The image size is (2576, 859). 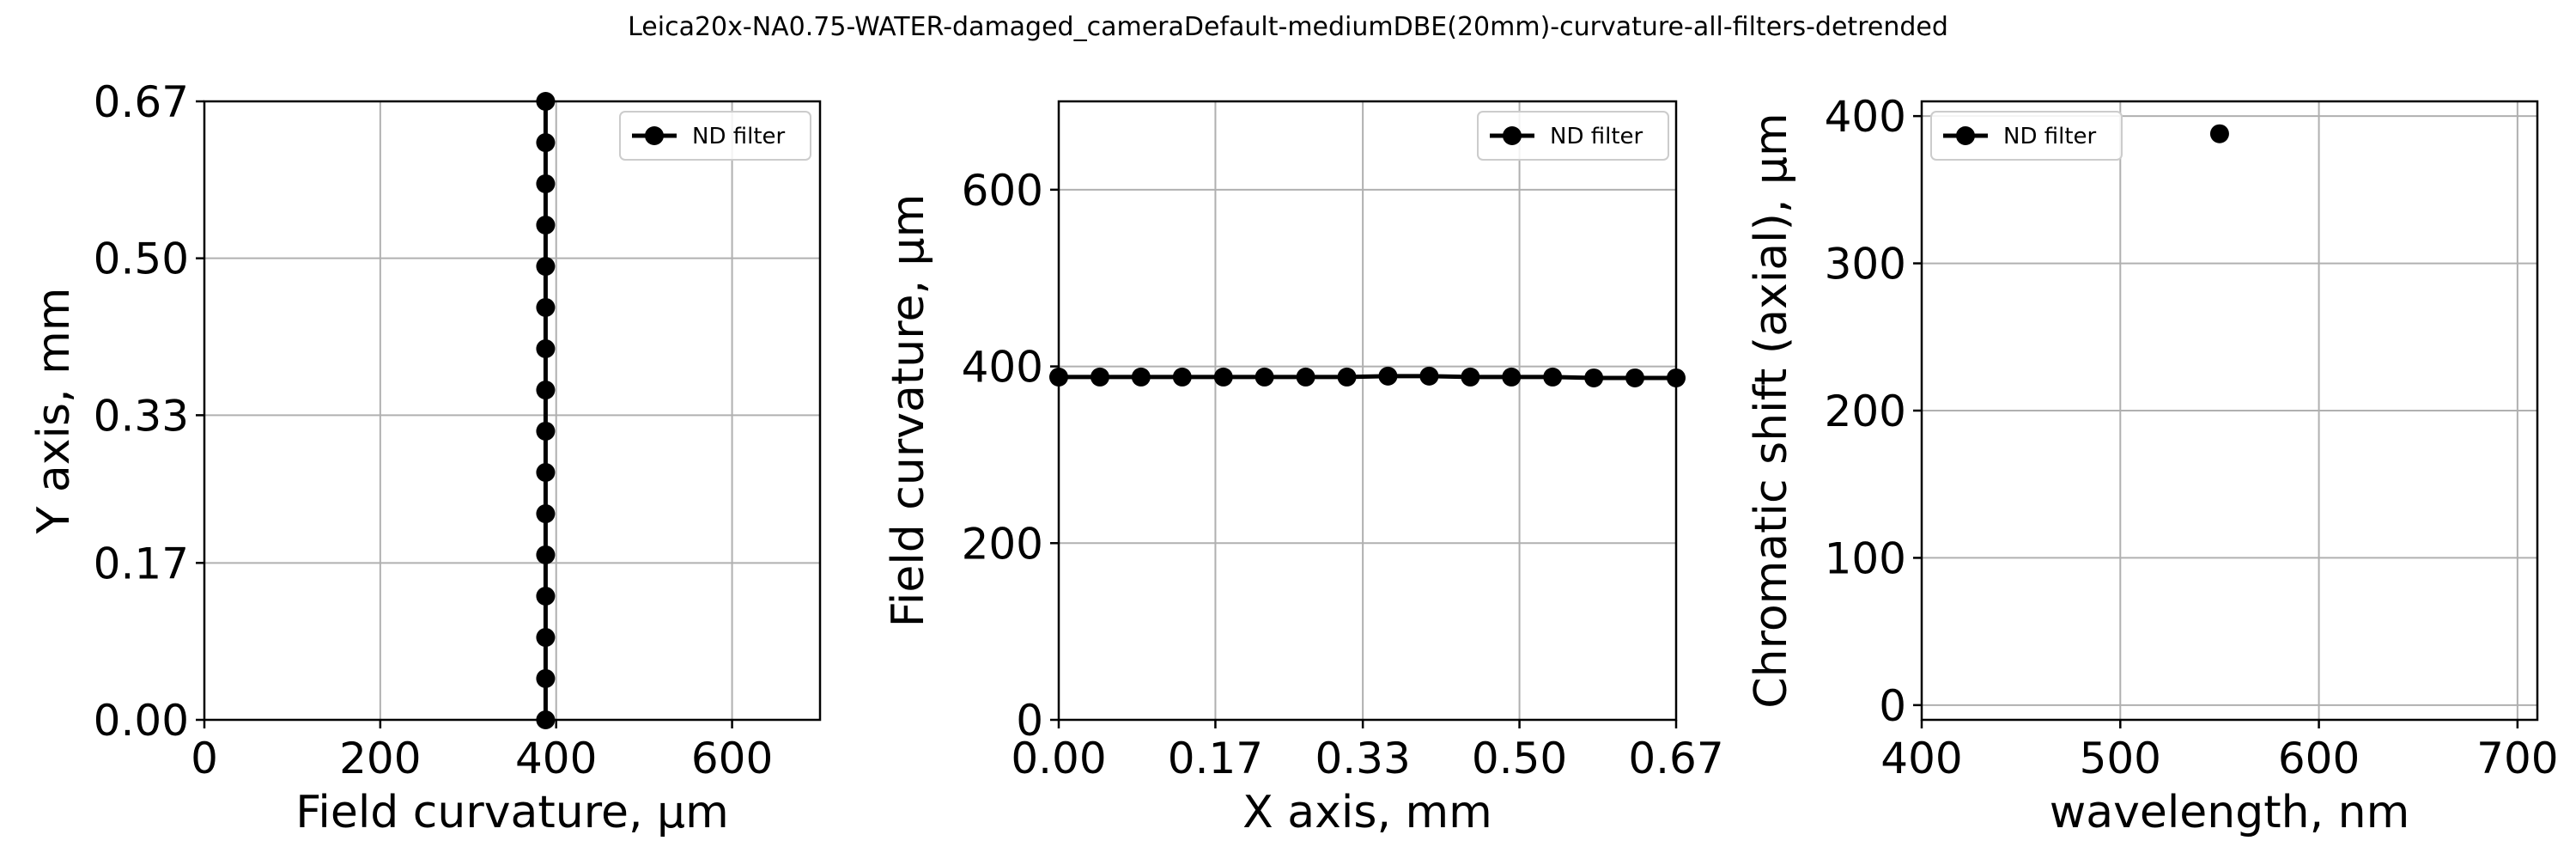 What do you see at coordinates (2230, 812) in the screenshot?
I see `x-axis-label: wavelength, nm` at bounding box center [2230, 812].